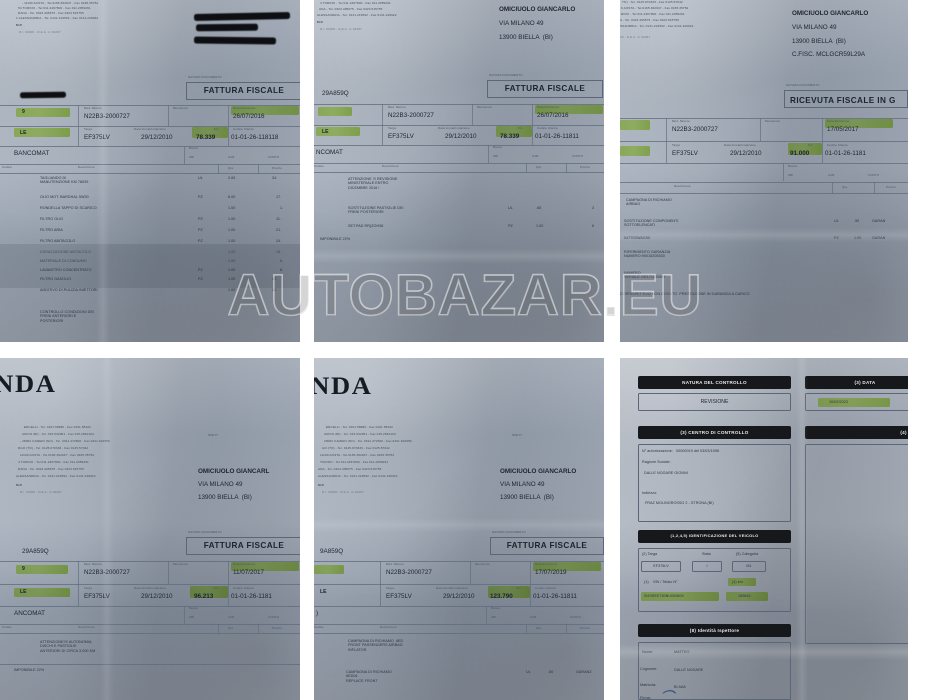 The width and height of the screenshot is (930, 700). I want to click on panel1-payment-value: BANCOMAT, so click(32, 153).